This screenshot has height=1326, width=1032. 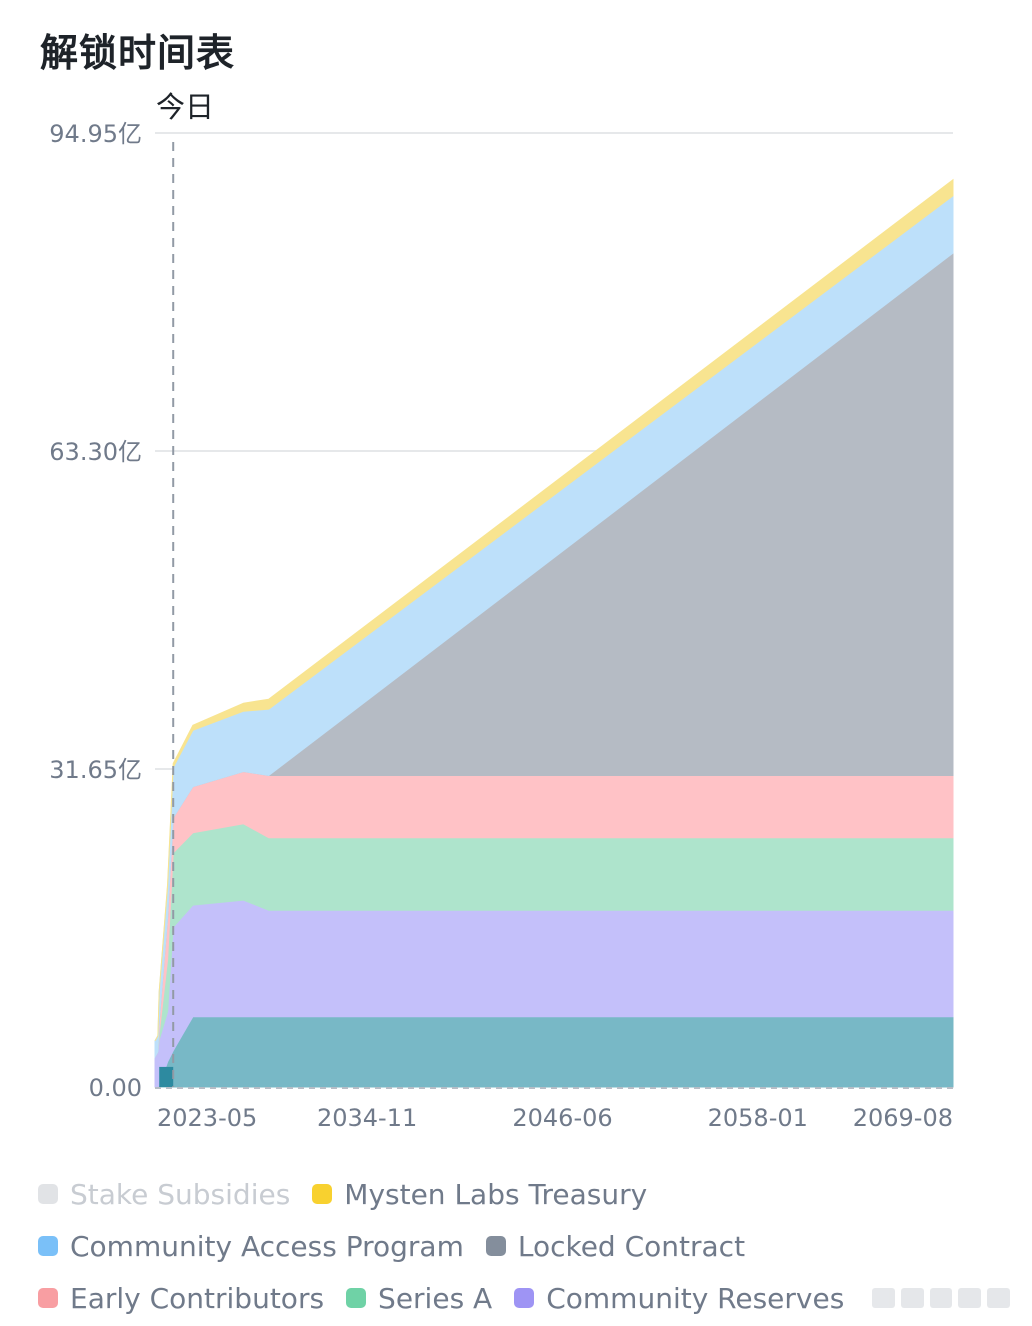 What do you see at coordinates (166, 1076) in the screenshot?
I see `early-unlock-mark` at bounding box center [166, 1076].